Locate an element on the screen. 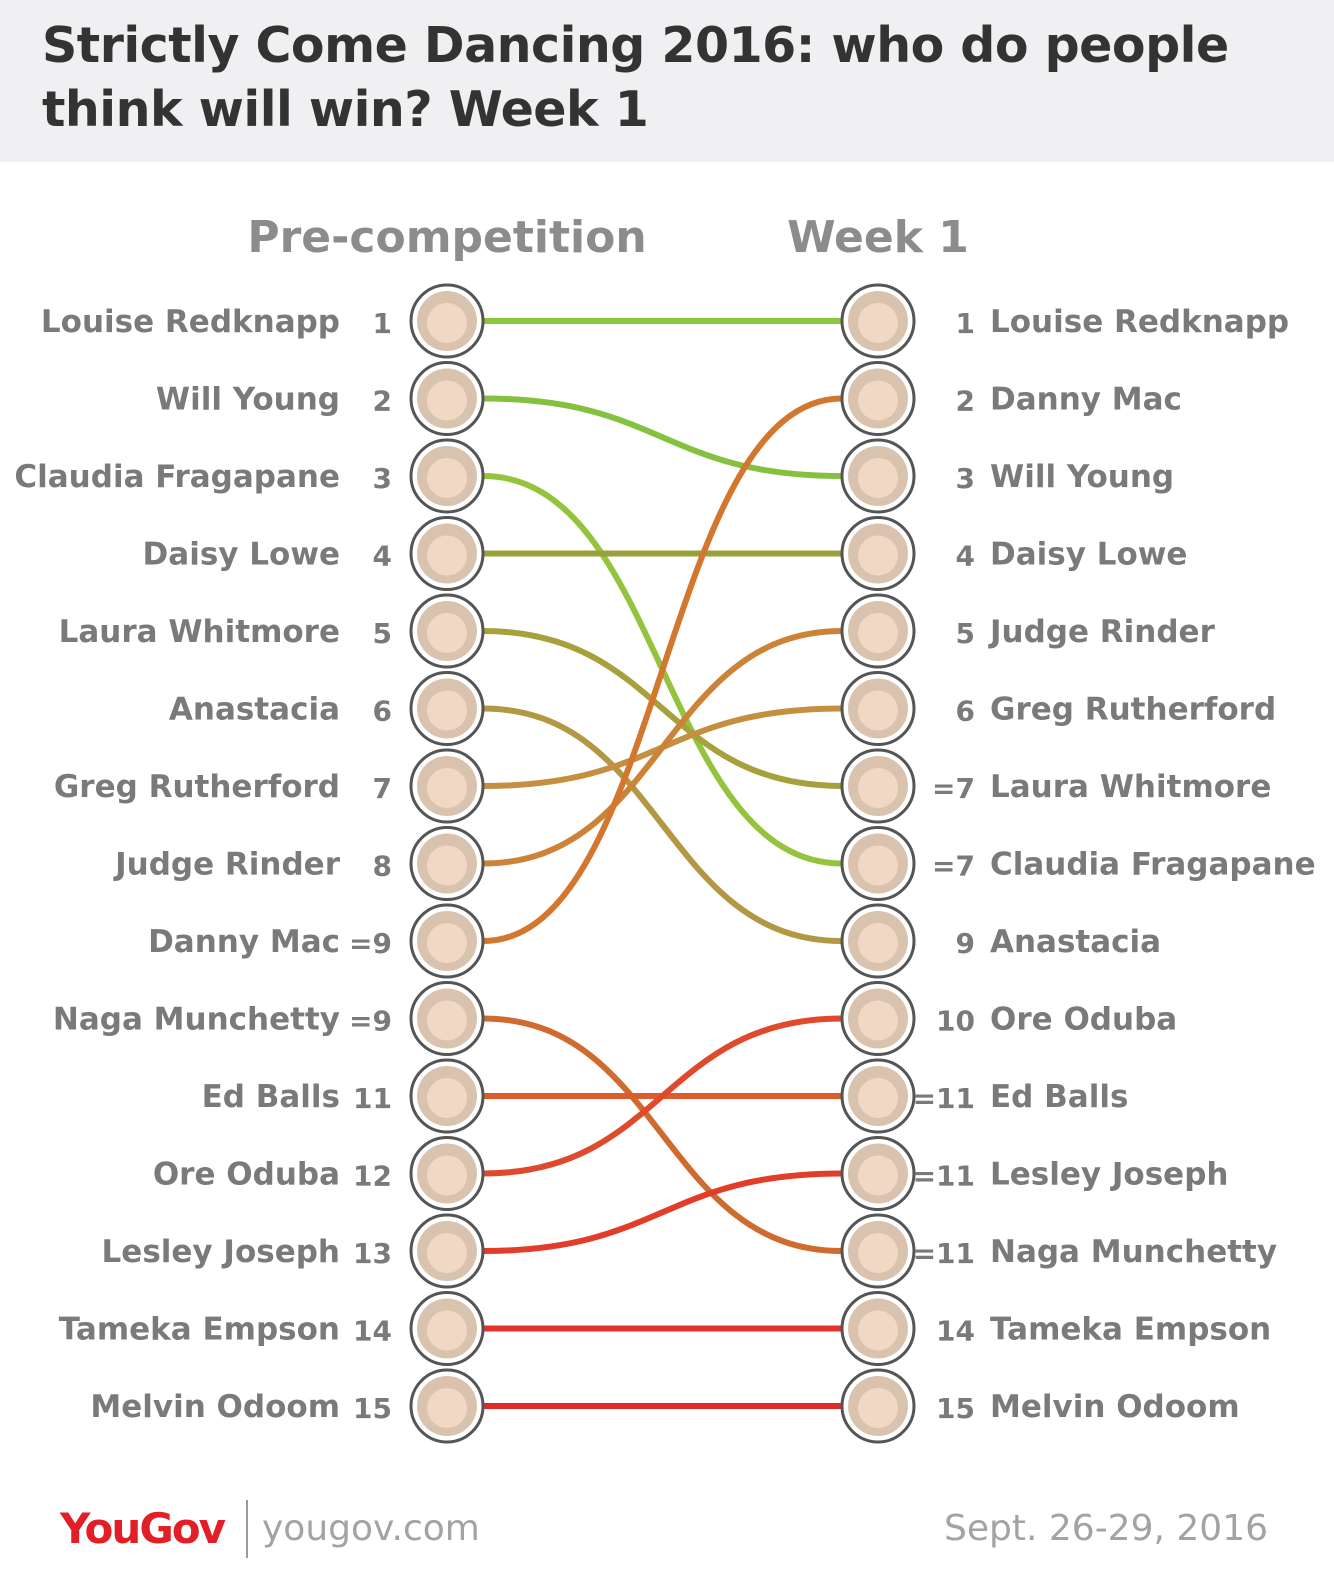  right-name-label: Laura Whitmore is located at coordinates (1130, 787).